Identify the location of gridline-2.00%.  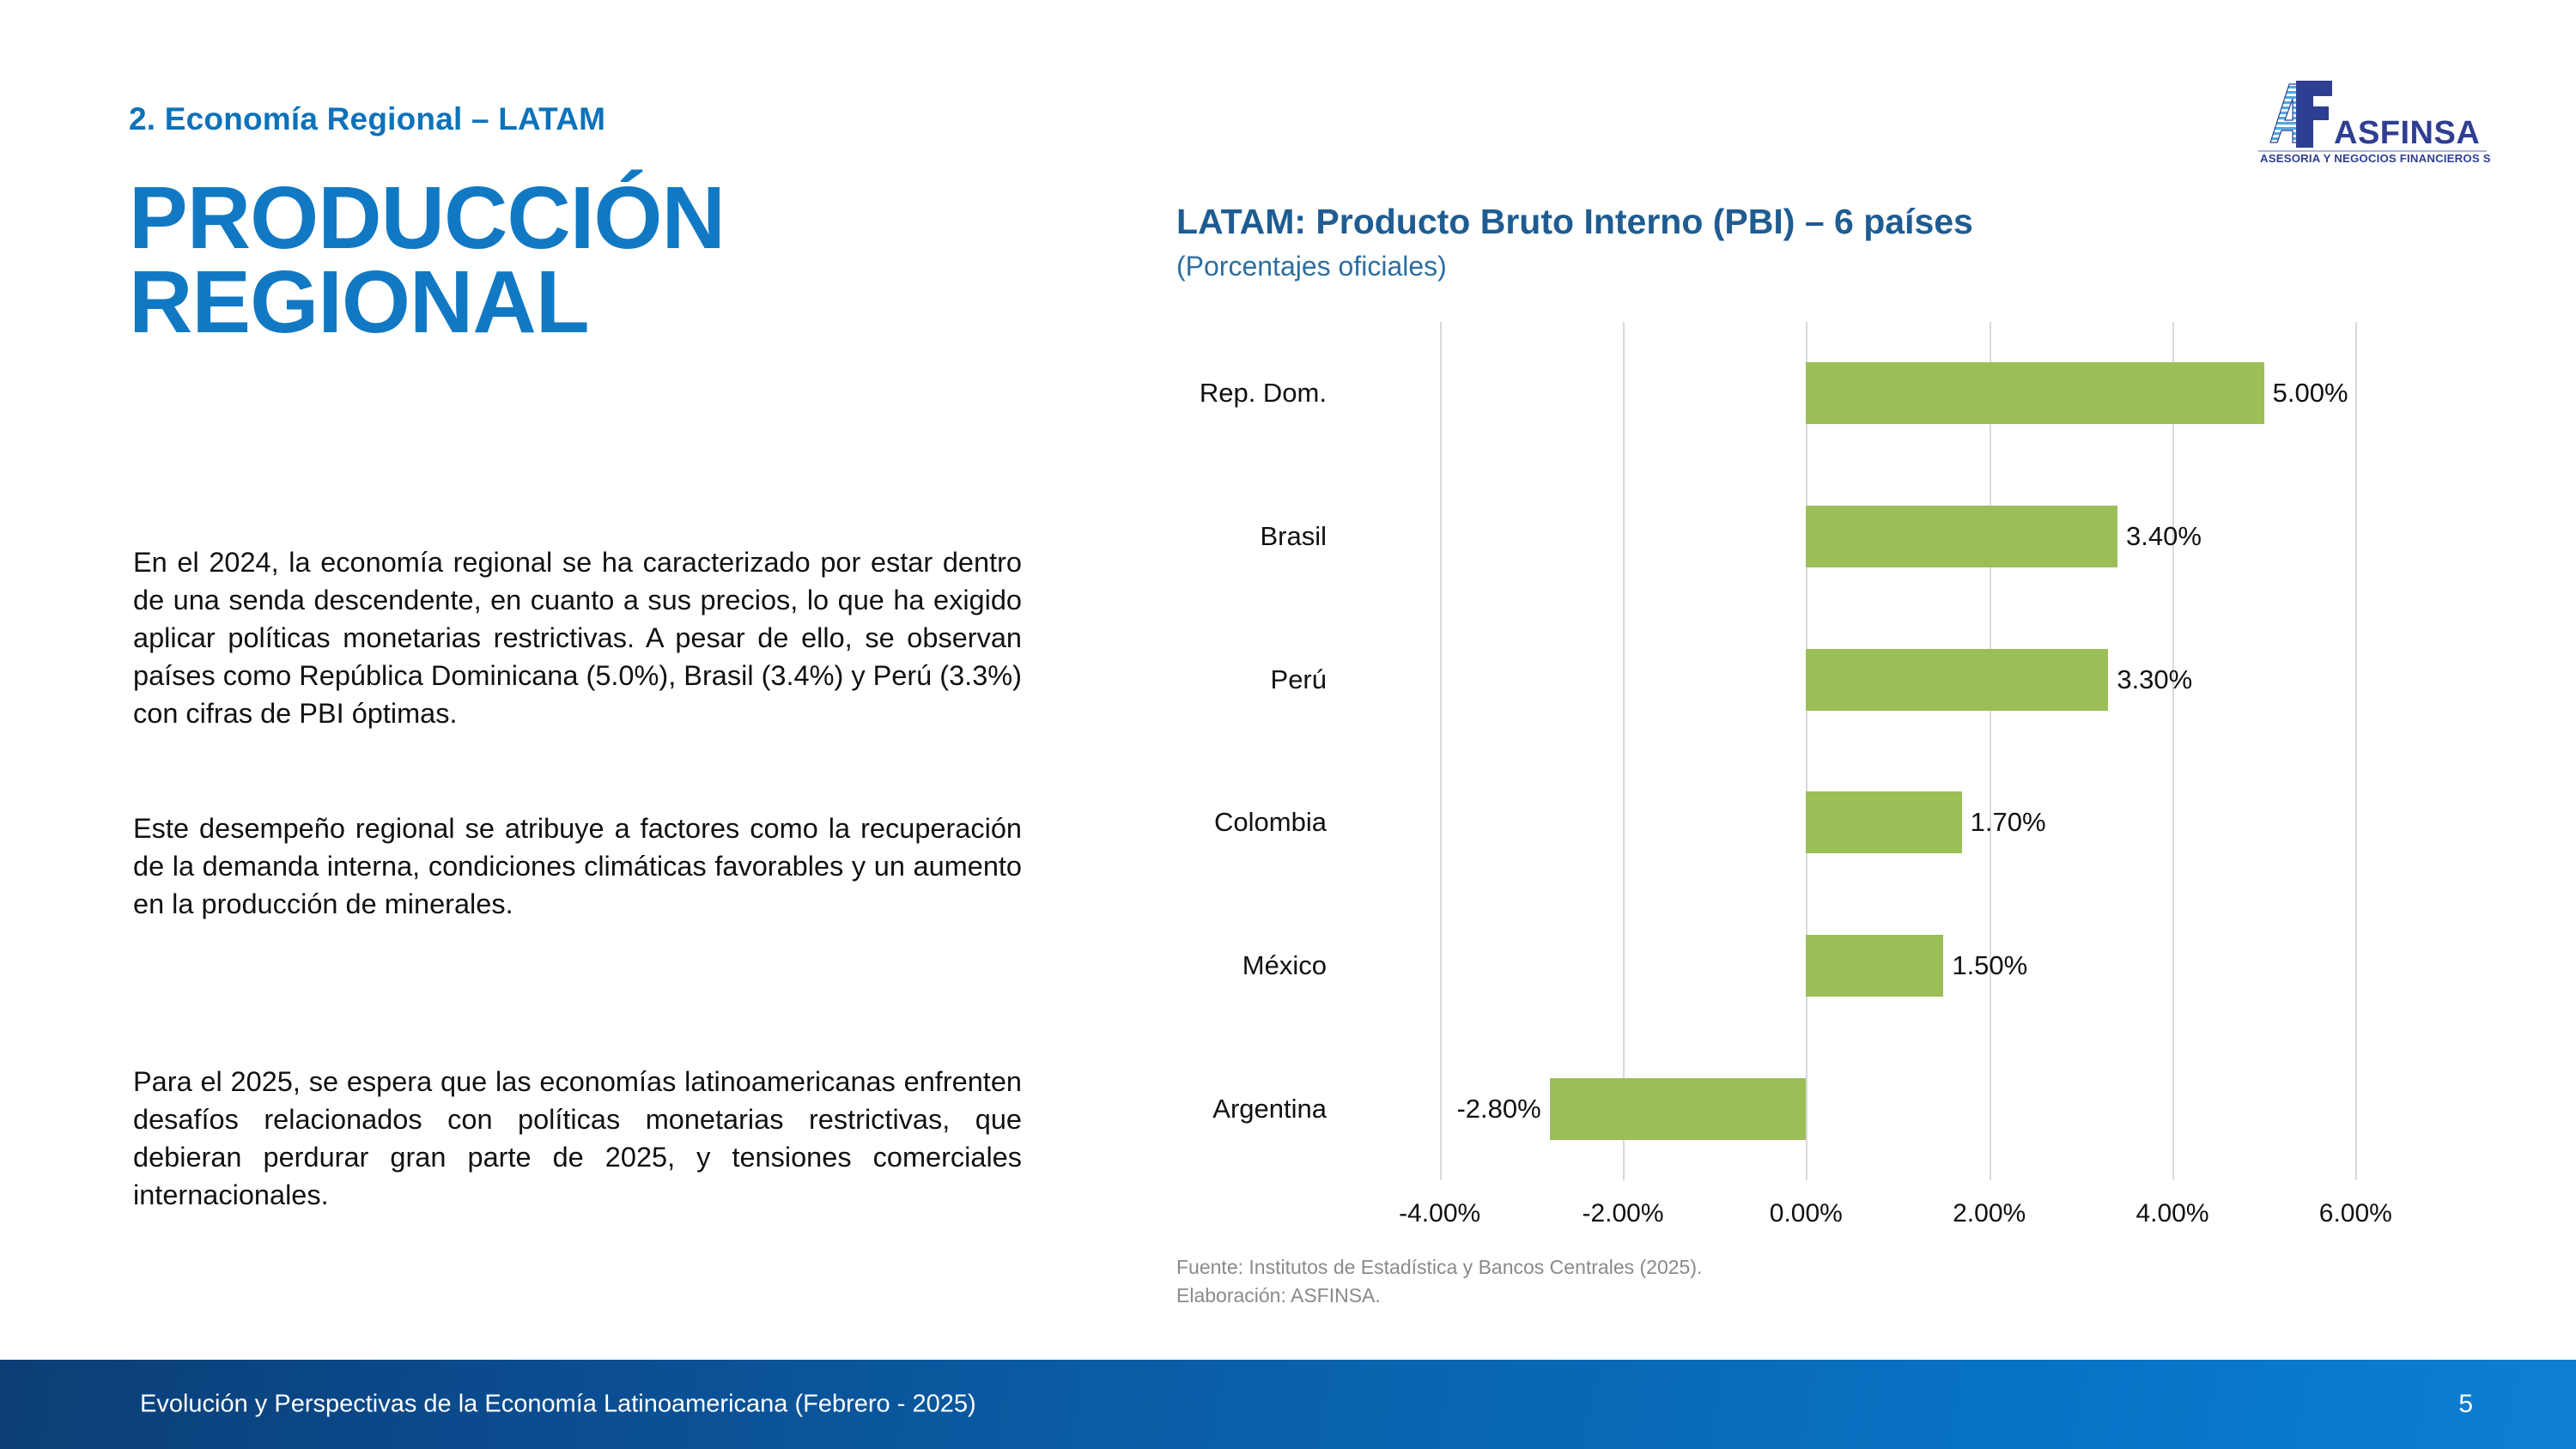
(1990, 751).